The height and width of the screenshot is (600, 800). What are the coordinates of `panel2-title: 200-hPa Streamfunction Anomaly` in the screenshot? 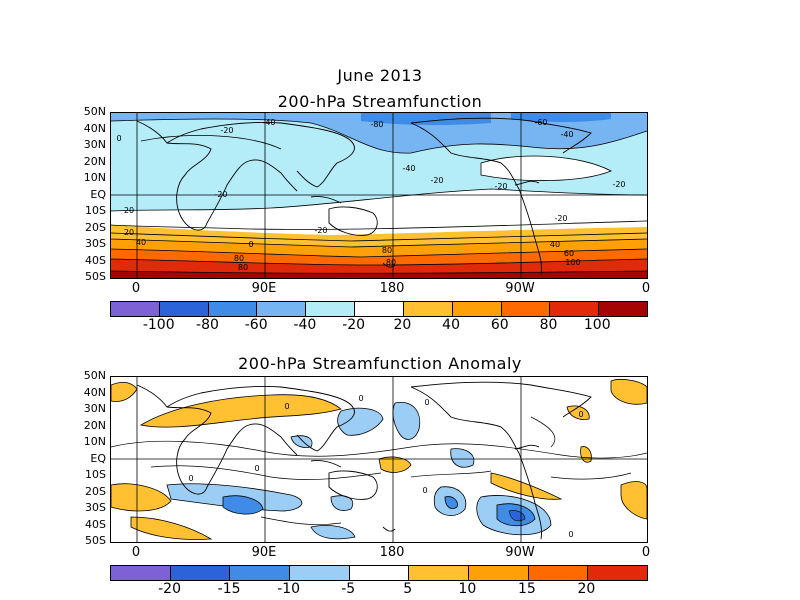 It's located at (380, 363).